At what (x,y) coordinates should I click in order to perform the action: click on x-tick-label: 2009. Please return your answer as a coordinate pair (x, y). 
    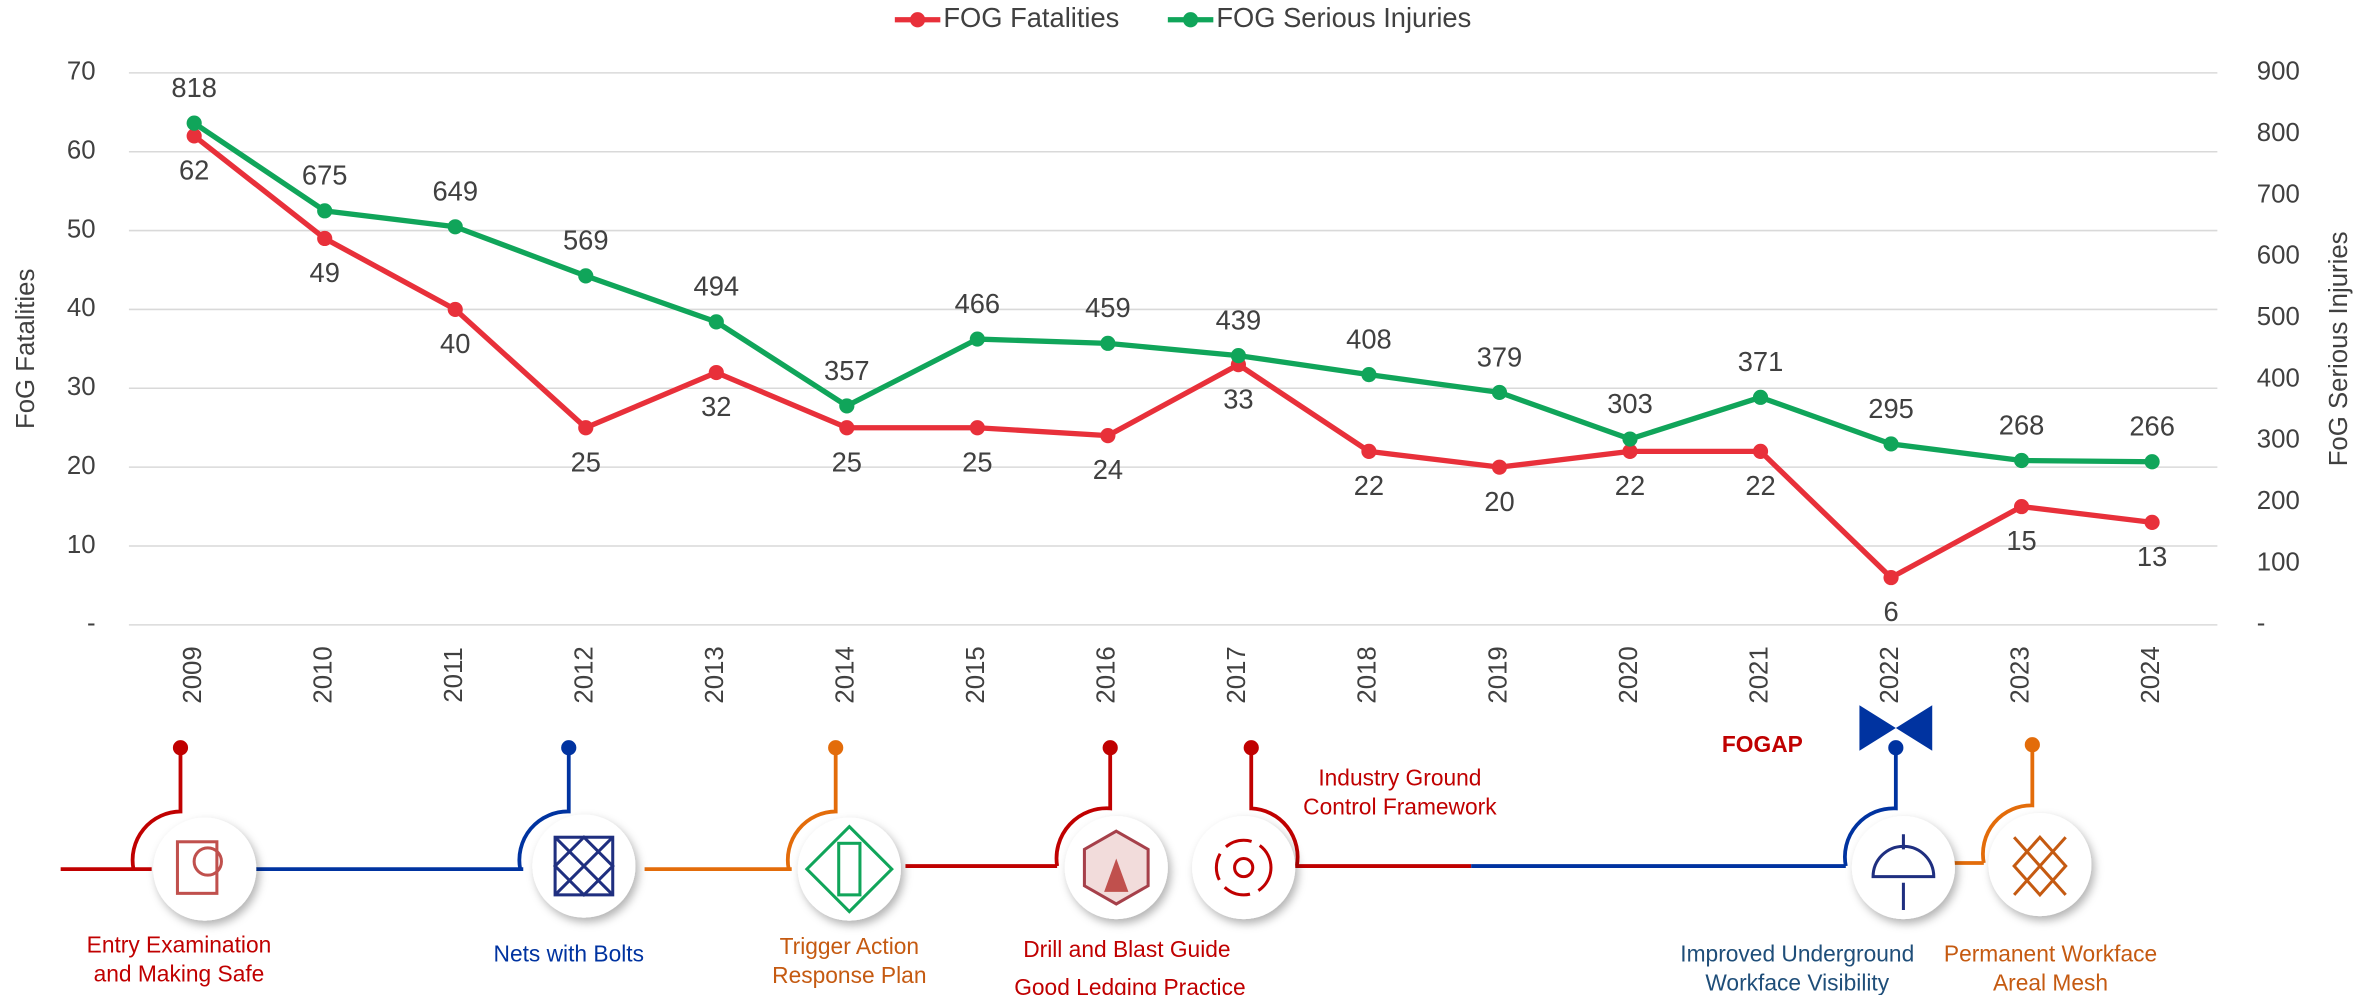
    Looking at the image, I should click on (193, 674).